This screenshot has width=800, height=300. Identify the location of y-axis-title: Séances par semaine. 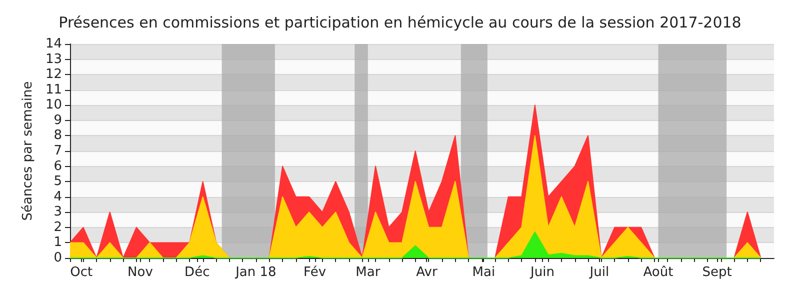
(28, 151).